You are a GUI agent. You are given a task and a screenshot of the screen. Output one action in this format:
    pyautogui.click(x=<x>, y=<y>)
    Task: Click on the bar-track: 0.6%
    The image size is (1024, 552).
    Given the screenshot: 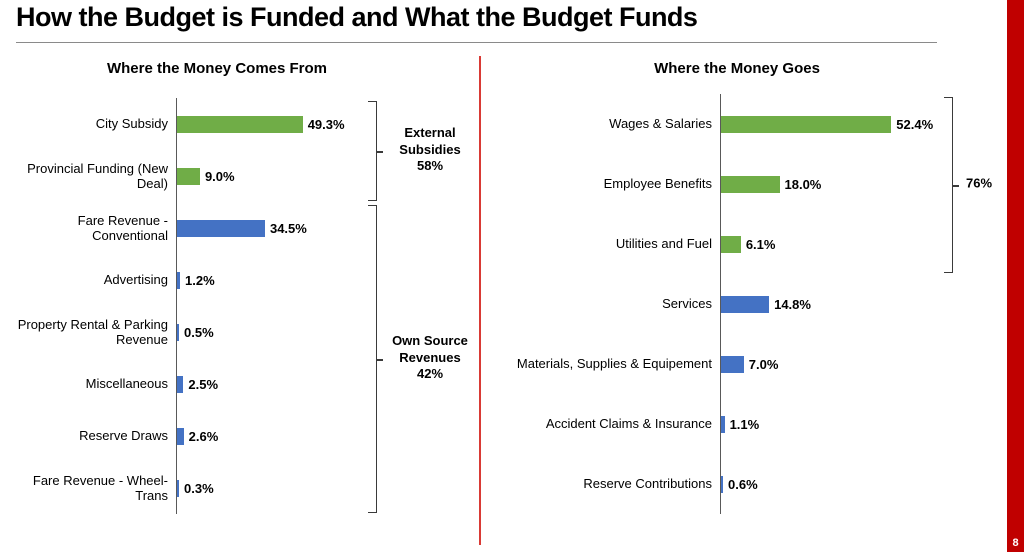 What is the action you would take?
    pyautogui.click(x=863, y=484)
    